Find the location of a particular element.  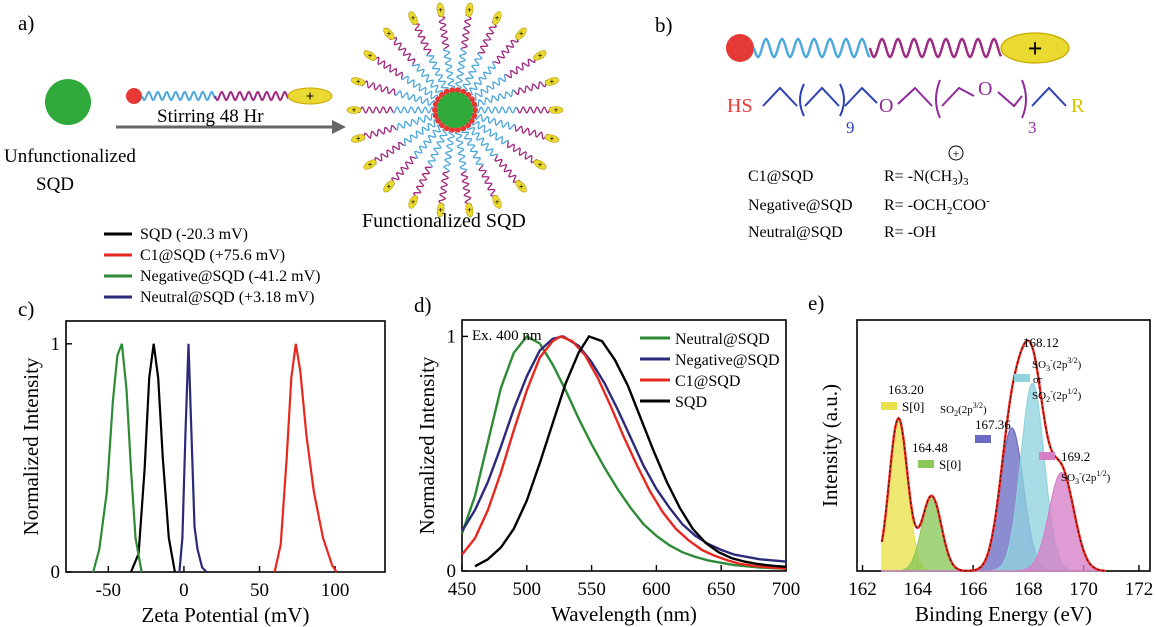

peak-167-swatch is located at coordinates (983, 439).